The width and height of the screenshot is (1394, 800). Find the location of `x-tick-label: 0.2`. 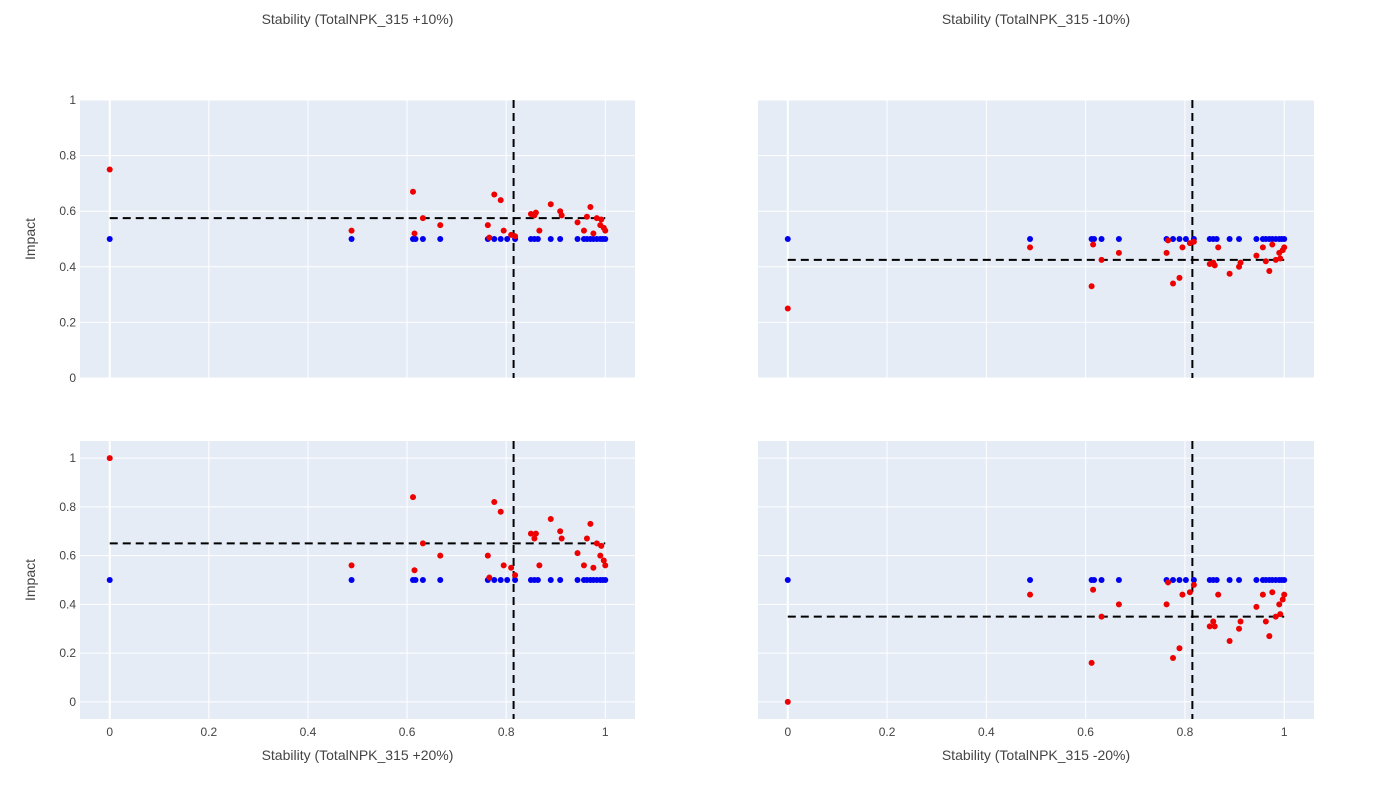

x-tick-label: 0.2 is located at coordinates (208, 732).